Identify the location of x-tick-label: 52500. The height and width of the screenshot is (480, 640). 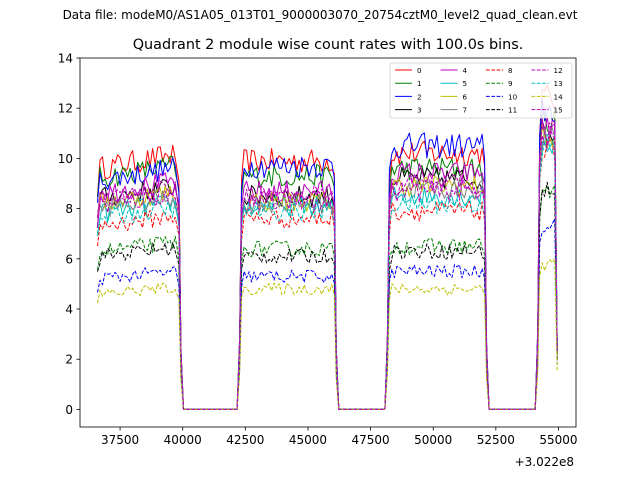
(496, 440).